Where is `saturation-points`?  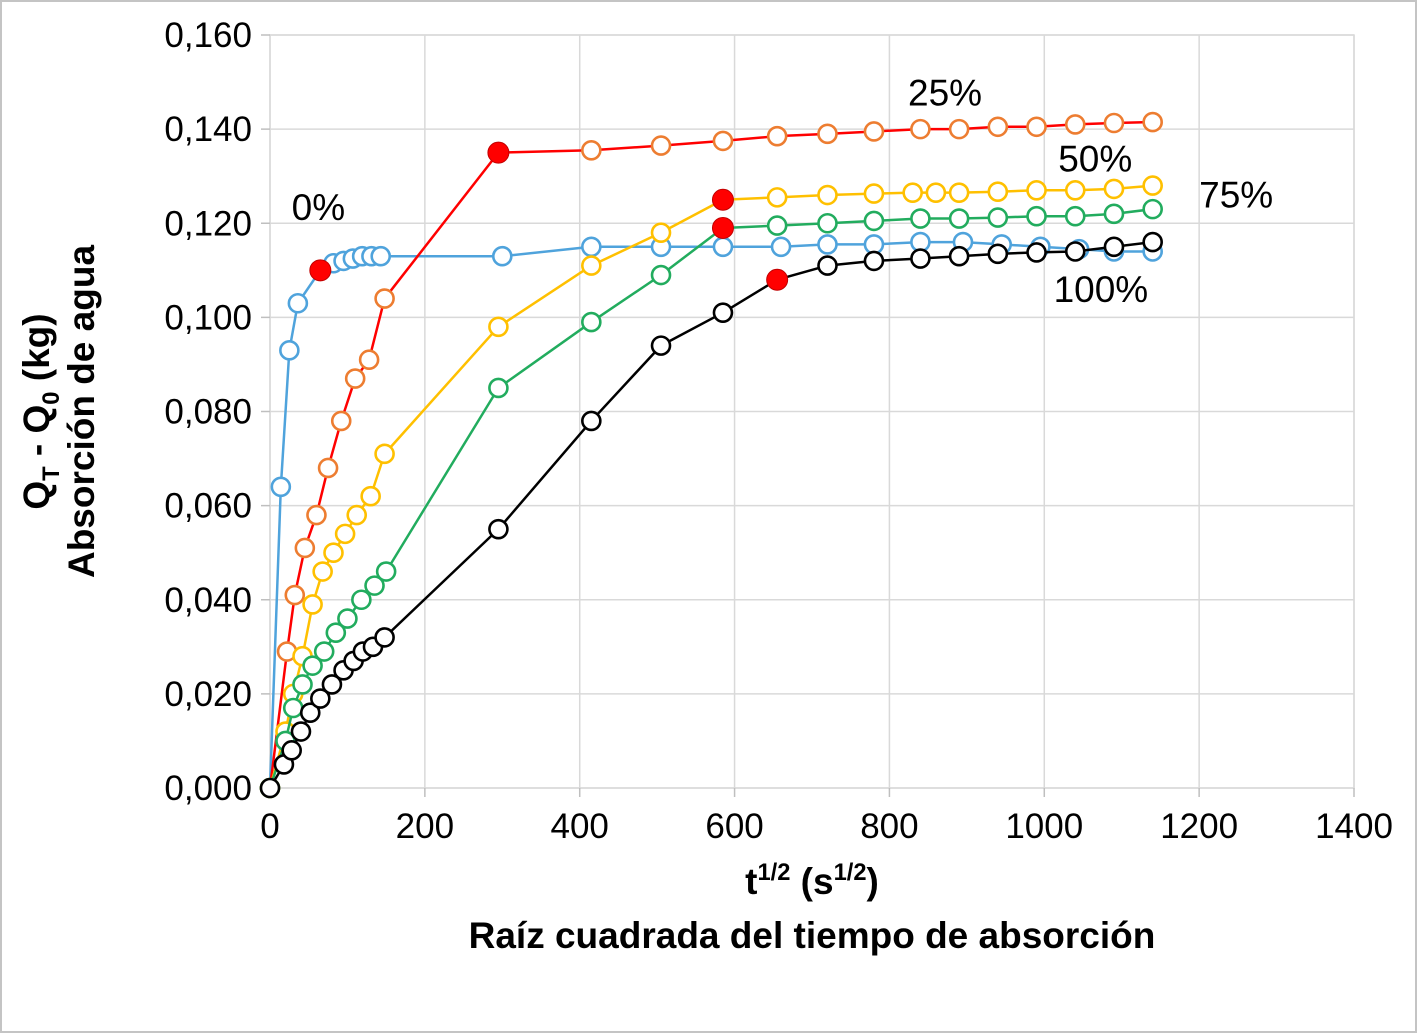 saturation-points is located at coordinates (549, 216).